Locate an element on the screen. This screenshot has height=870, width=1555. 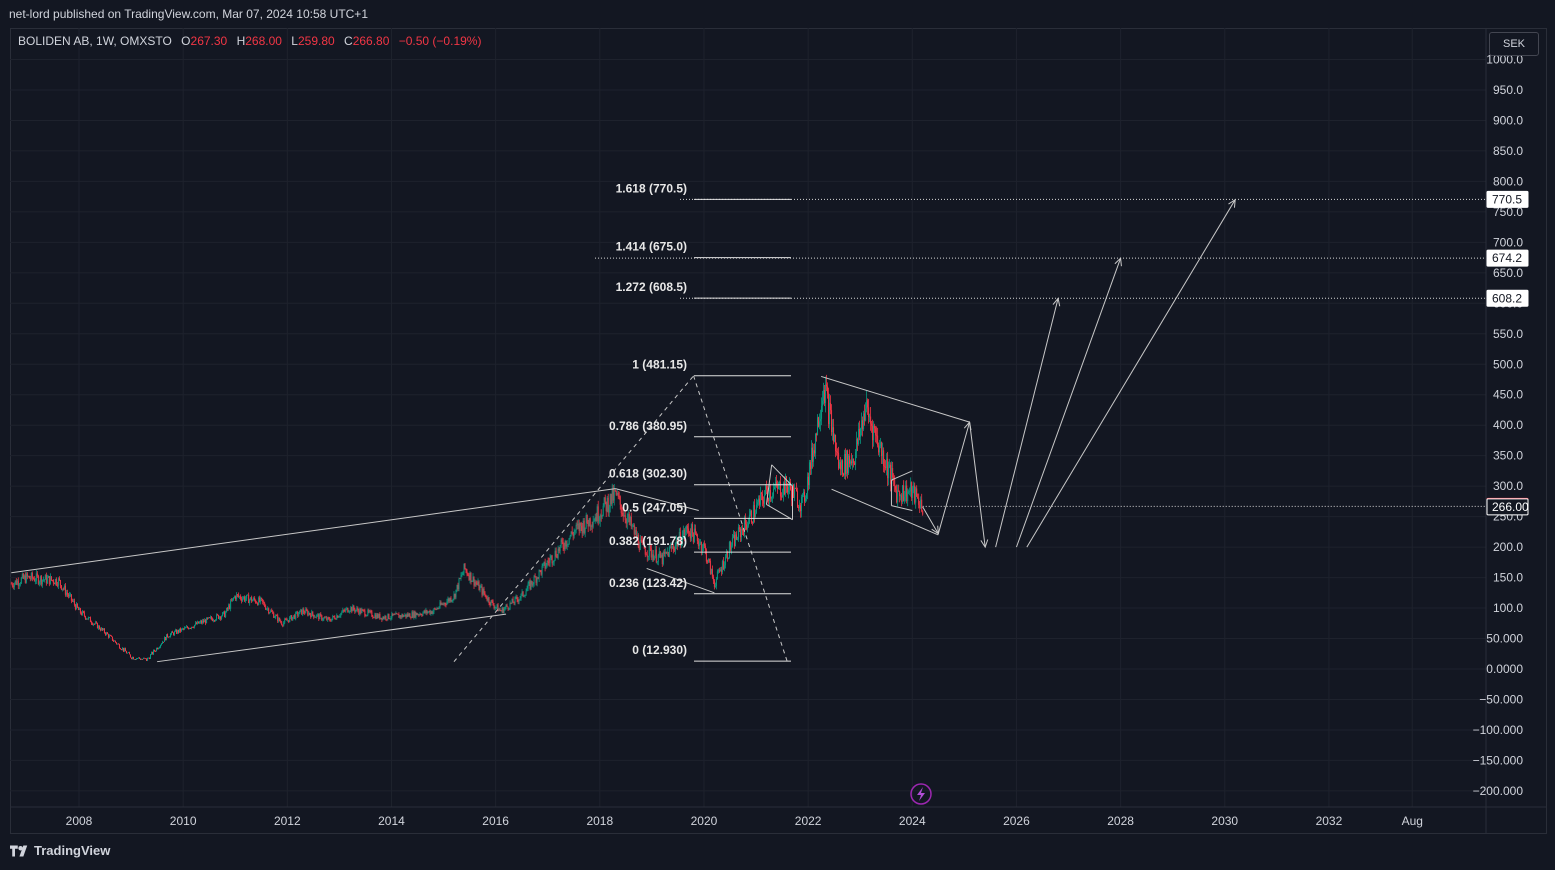
price-marker-box is located at coordinates (1507, 507).